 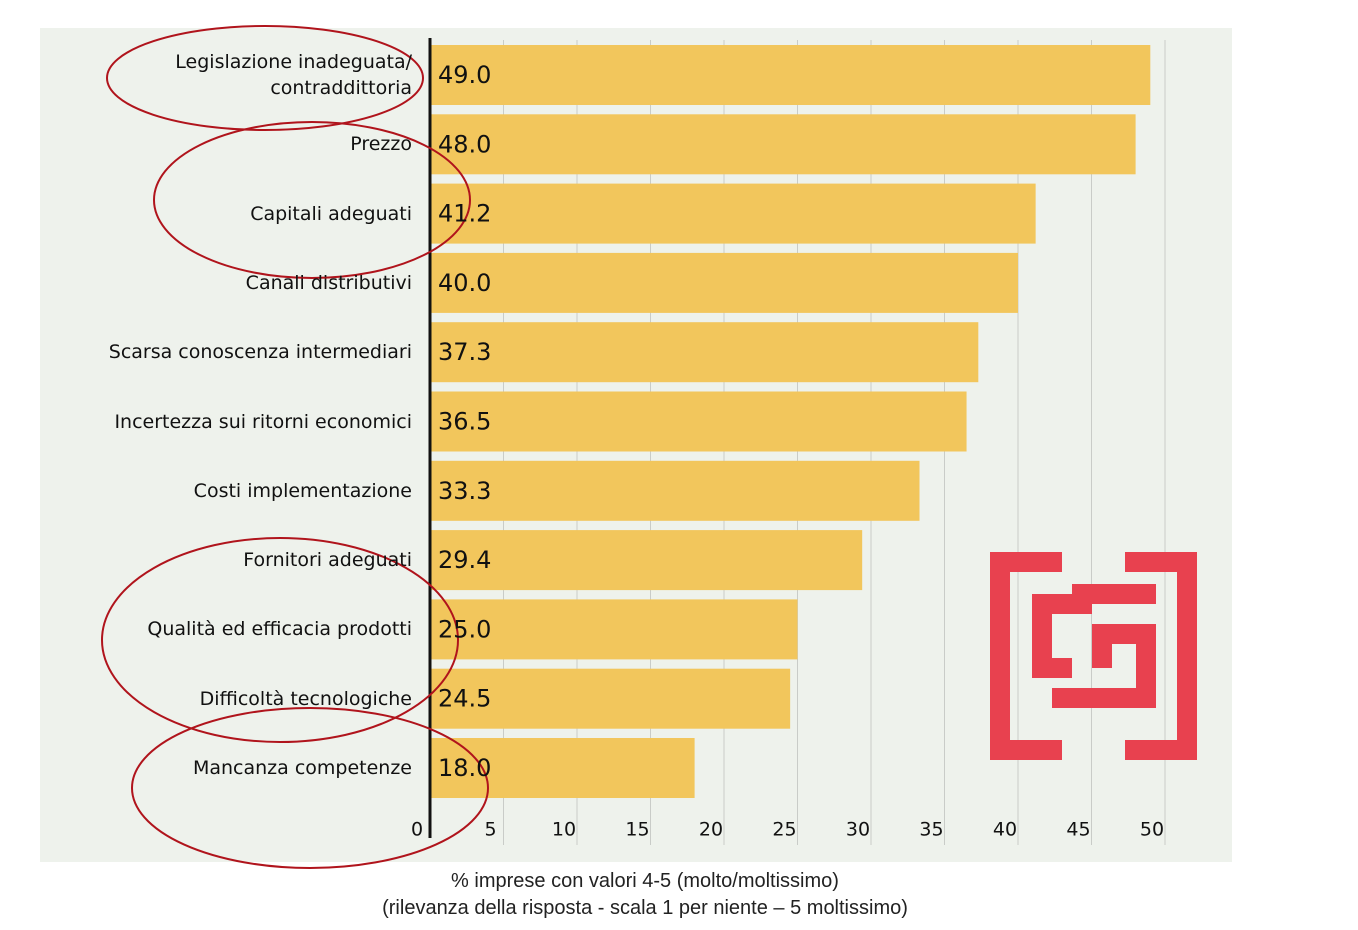 What do you see at coordinates (331, 213) in the screenshot?
I see `category-label: Capitali adeguati` at bounding box center [331, 213].